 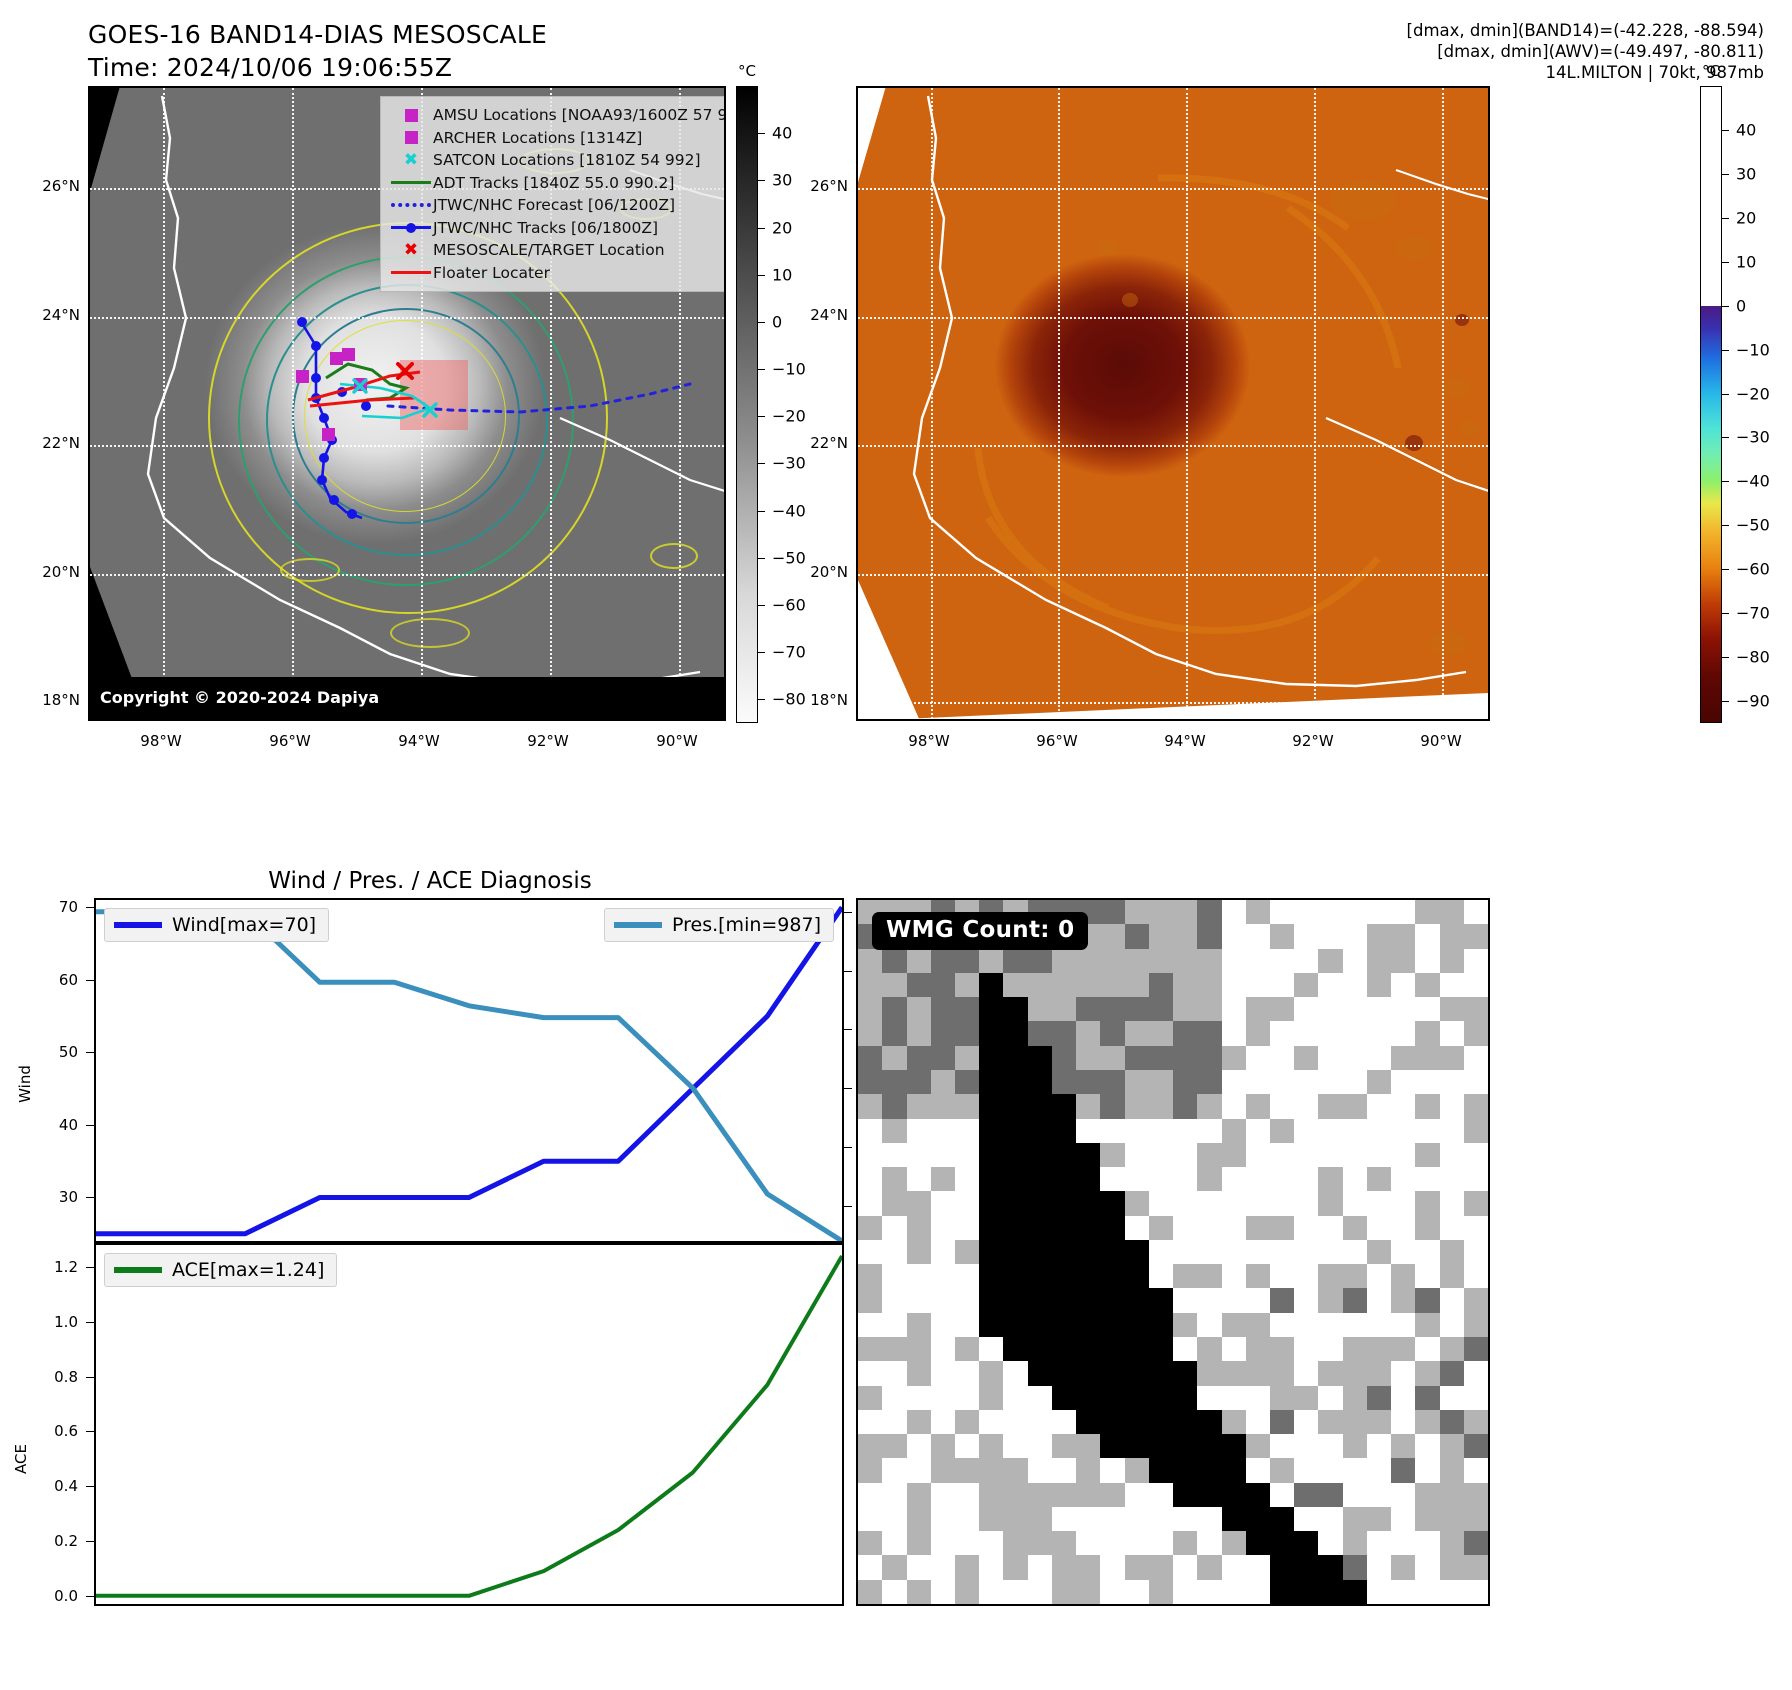 What do you see at coordinates (68, 907) in the screenshot?
I see `axis-tick-label: 70` at bounding box center [68, 907].